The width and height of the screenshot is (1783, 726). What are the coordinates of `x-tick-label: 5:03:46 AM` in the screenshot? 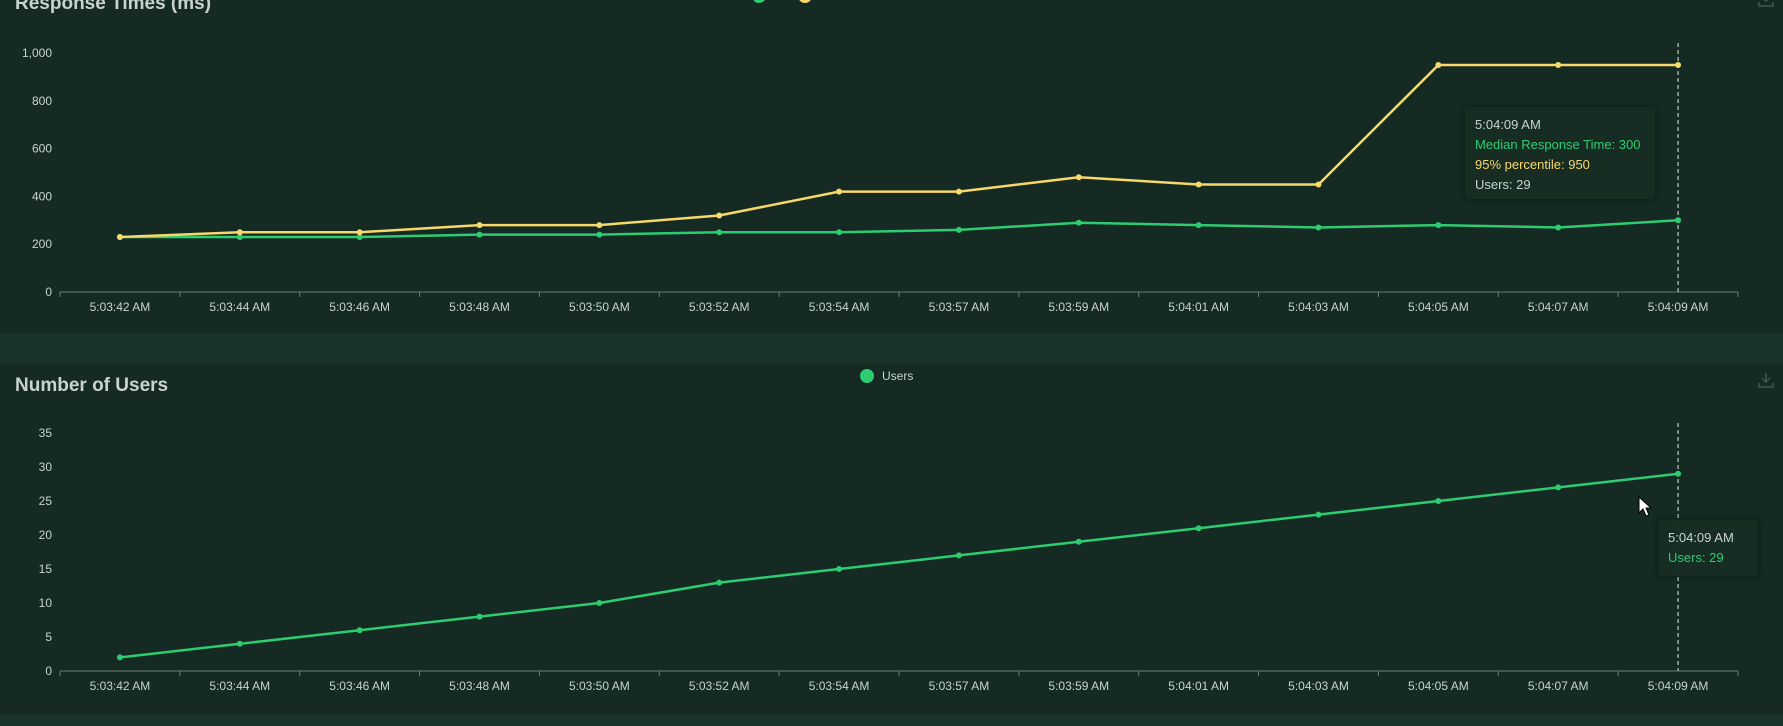 It's located at (359, 686).